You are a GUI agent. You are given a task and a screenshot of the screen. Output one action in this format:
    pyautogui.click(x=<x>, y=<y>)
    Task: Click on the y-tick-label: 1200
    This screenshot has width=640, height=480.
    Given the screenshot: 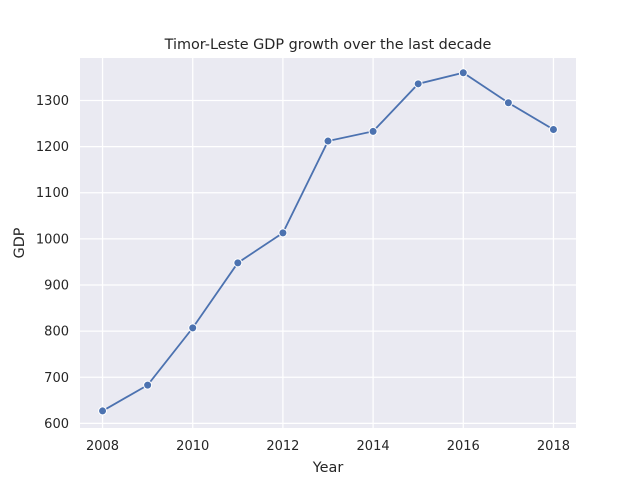 What is the action you would take?
    pyautogui.click(x=52, y=147)
    